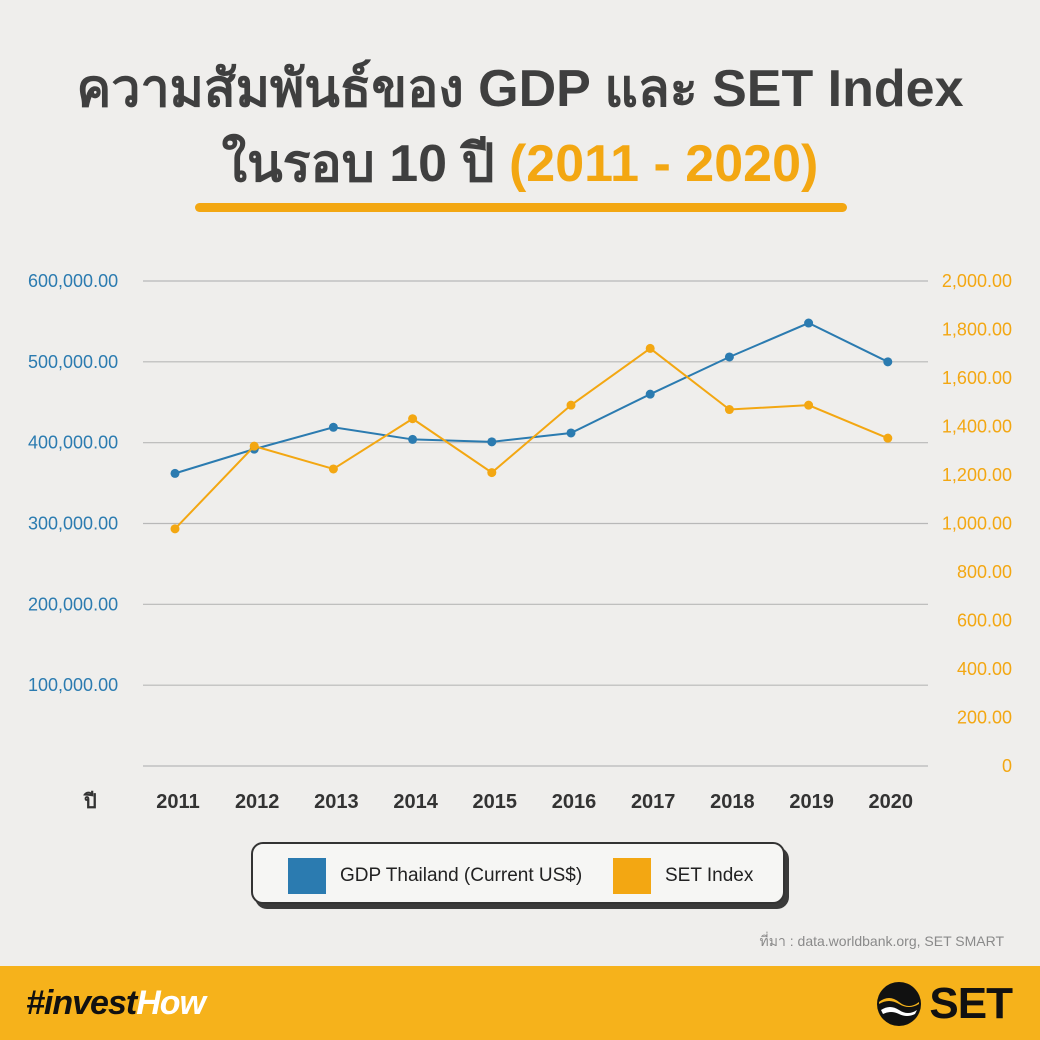  Describe the element at coordinates (1007, 766) in the screenshot. I see `right-axis-tick-label: 0` at that location.